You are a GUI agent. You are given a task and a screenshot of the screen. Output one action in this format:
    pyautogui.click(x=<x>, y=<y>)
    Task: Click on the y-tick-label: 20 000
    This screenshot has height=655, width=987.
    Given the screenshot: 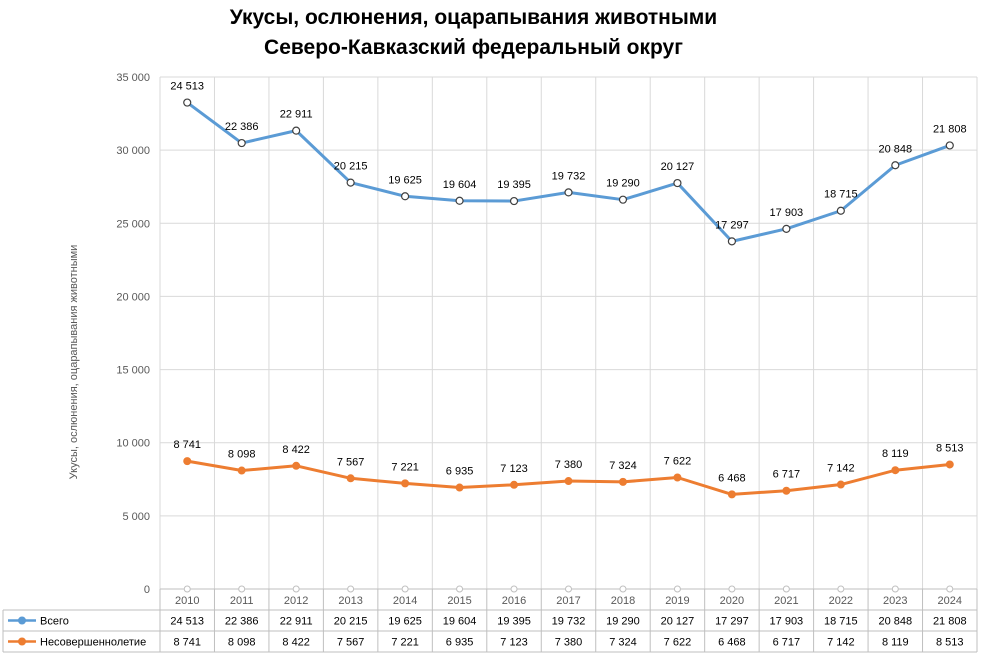 What is the action you would take?
    pyautogui.click(x=133, y=297)
    